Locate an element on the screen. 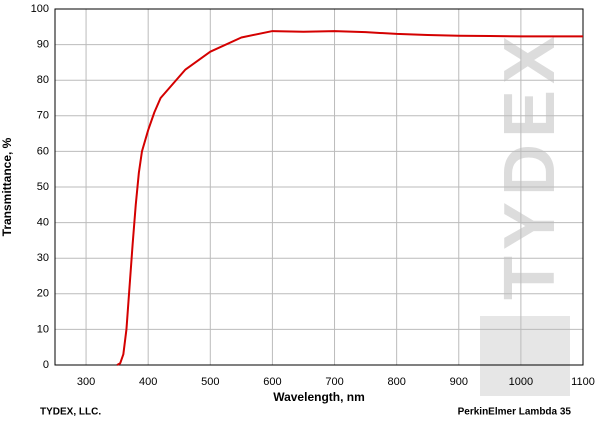 The width and height of the screenshot is (600, 431). y-tick-label: 90 is located at coordinates (43, 45).